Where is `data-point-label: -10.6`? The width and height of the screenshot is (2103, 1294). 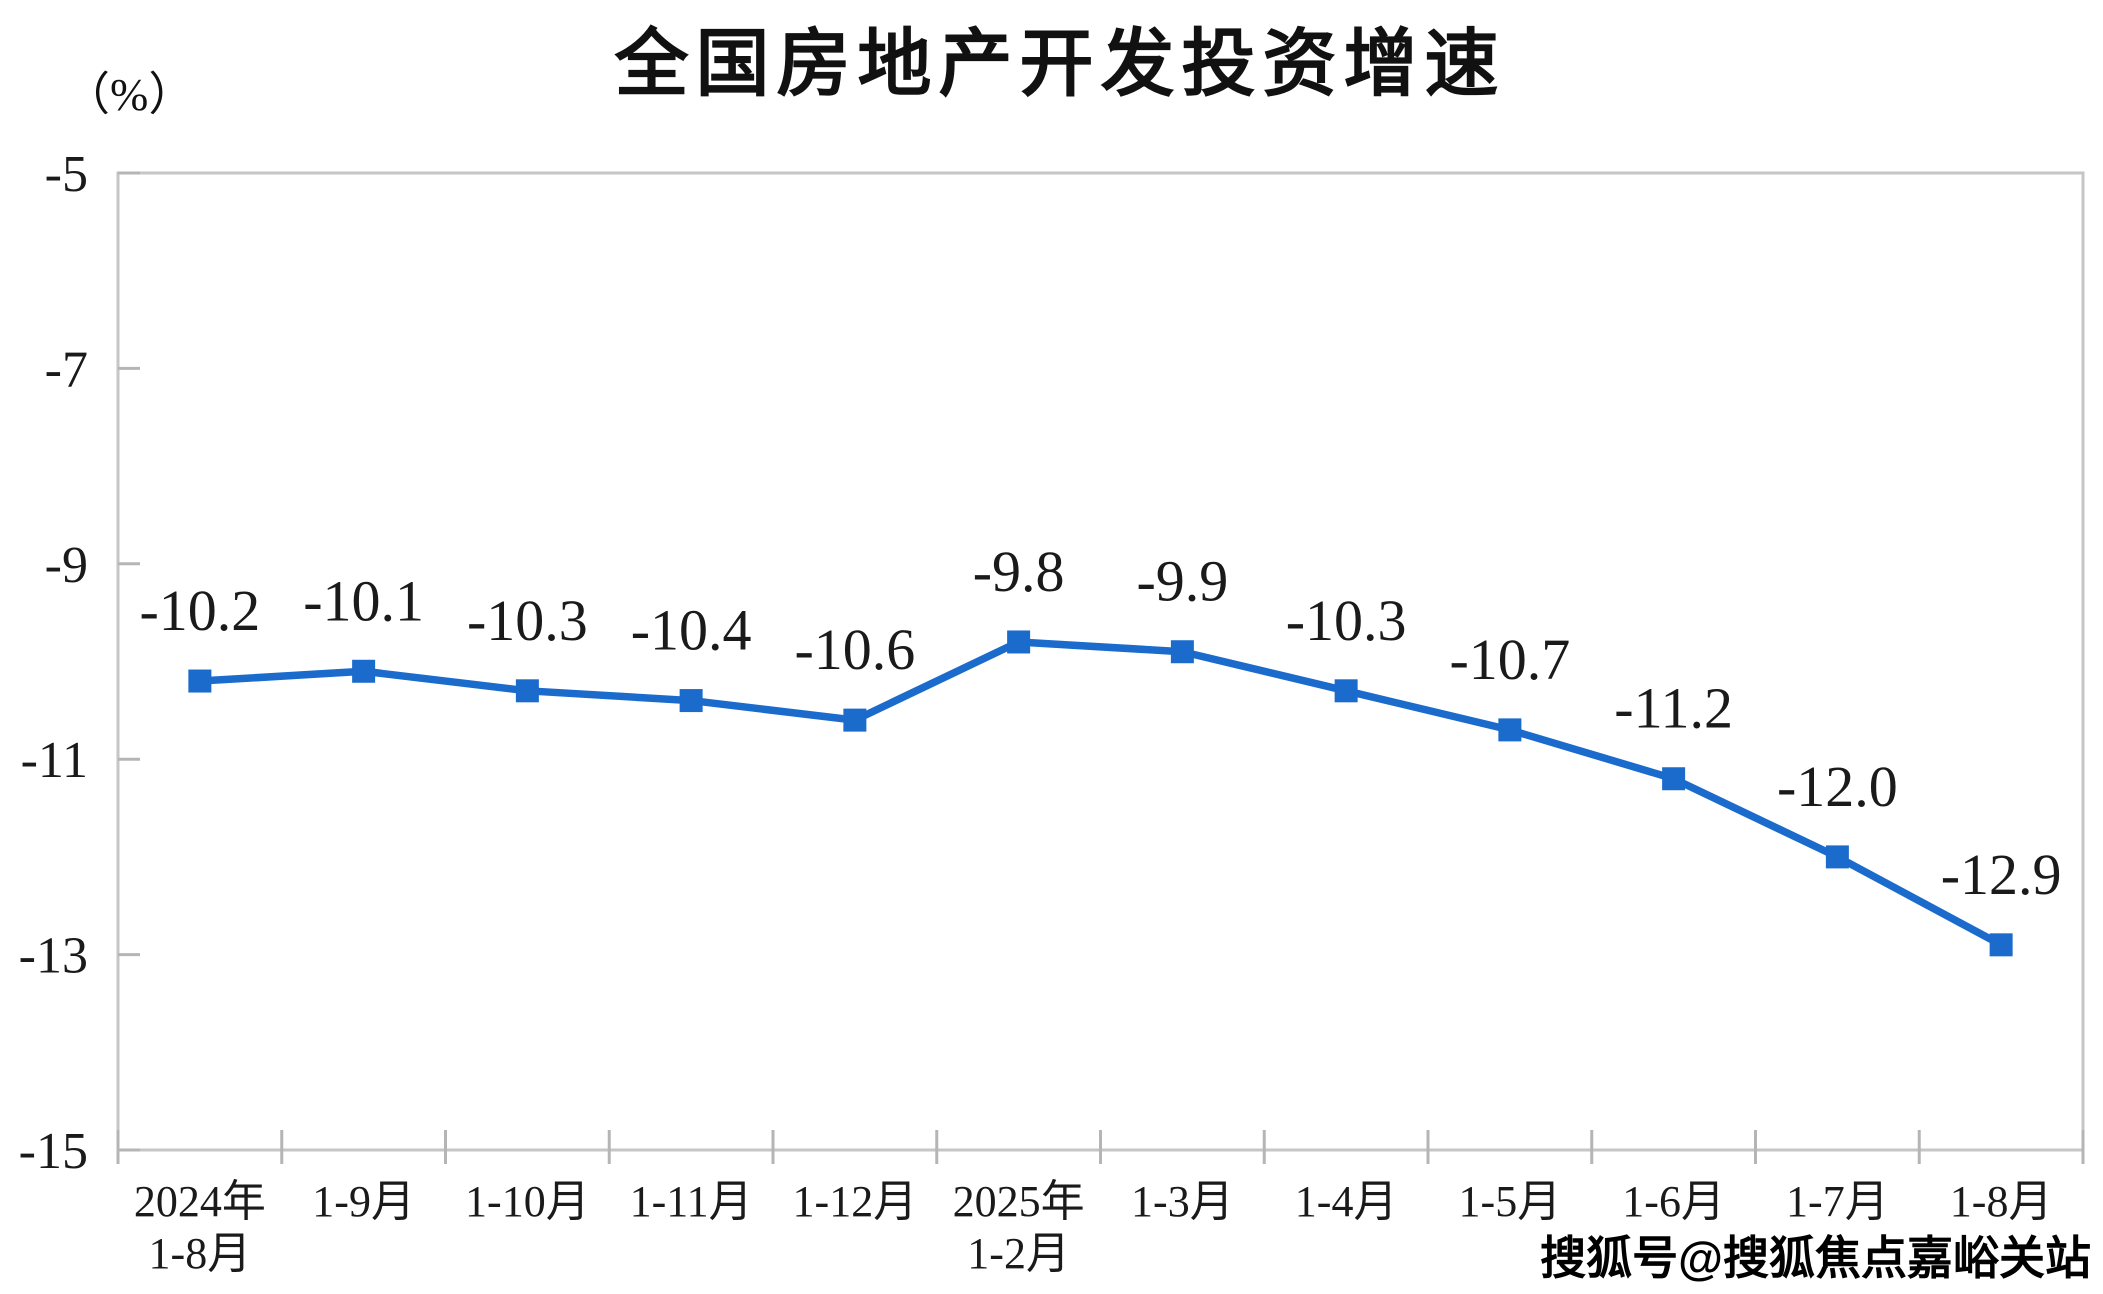 data-point-label: -10.6 is located at coordinates (854, 649).